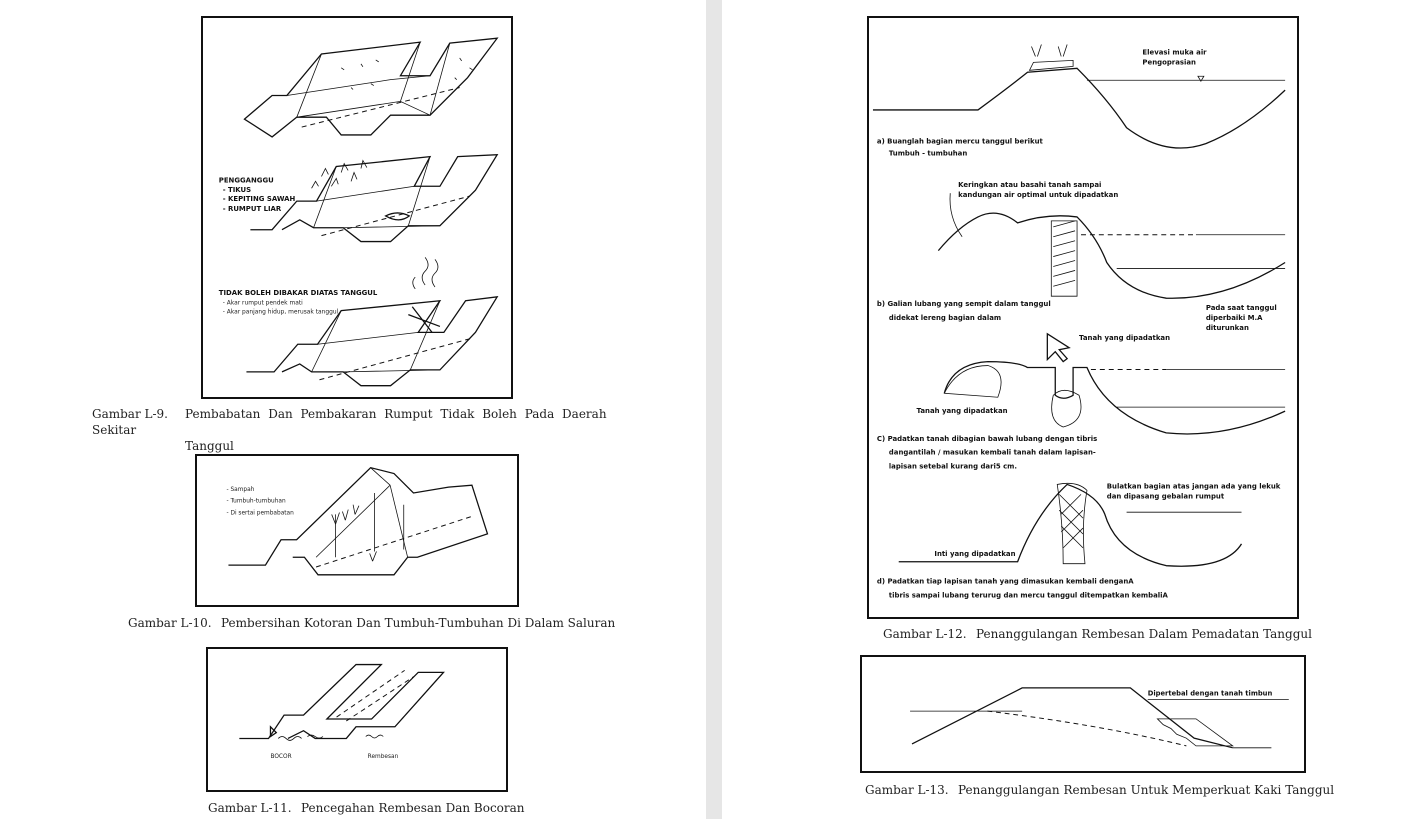  I want to click on l12-step-a-1: a) Buanglah bagian mercu tanggul berikut, so click(960, 142).